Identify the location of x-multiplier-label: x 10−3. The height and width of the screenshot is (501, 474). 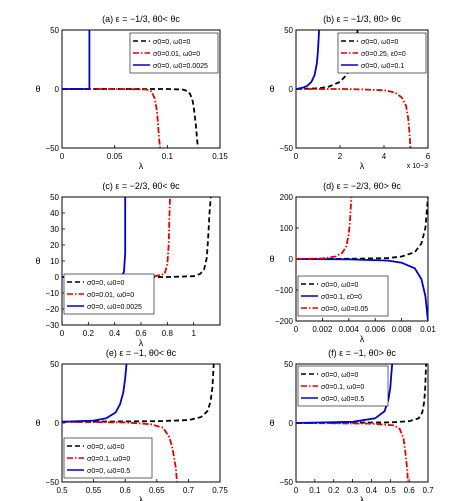
(417, 166).